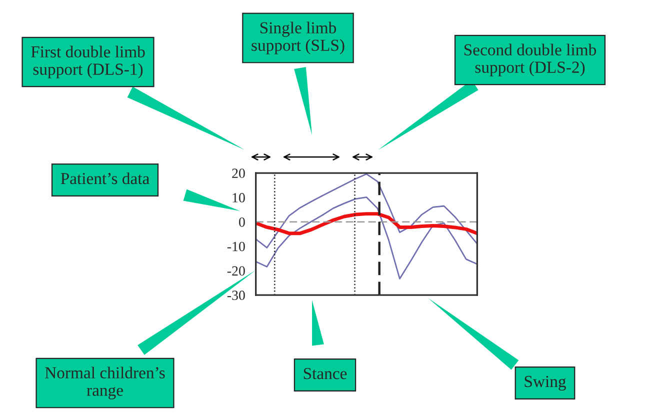 This screenshot has width=651, height=415. What do you see at coordinates (105, 383) in the screenshot?
I see `text: Normal children’s range` at bounding box center [105, 383].